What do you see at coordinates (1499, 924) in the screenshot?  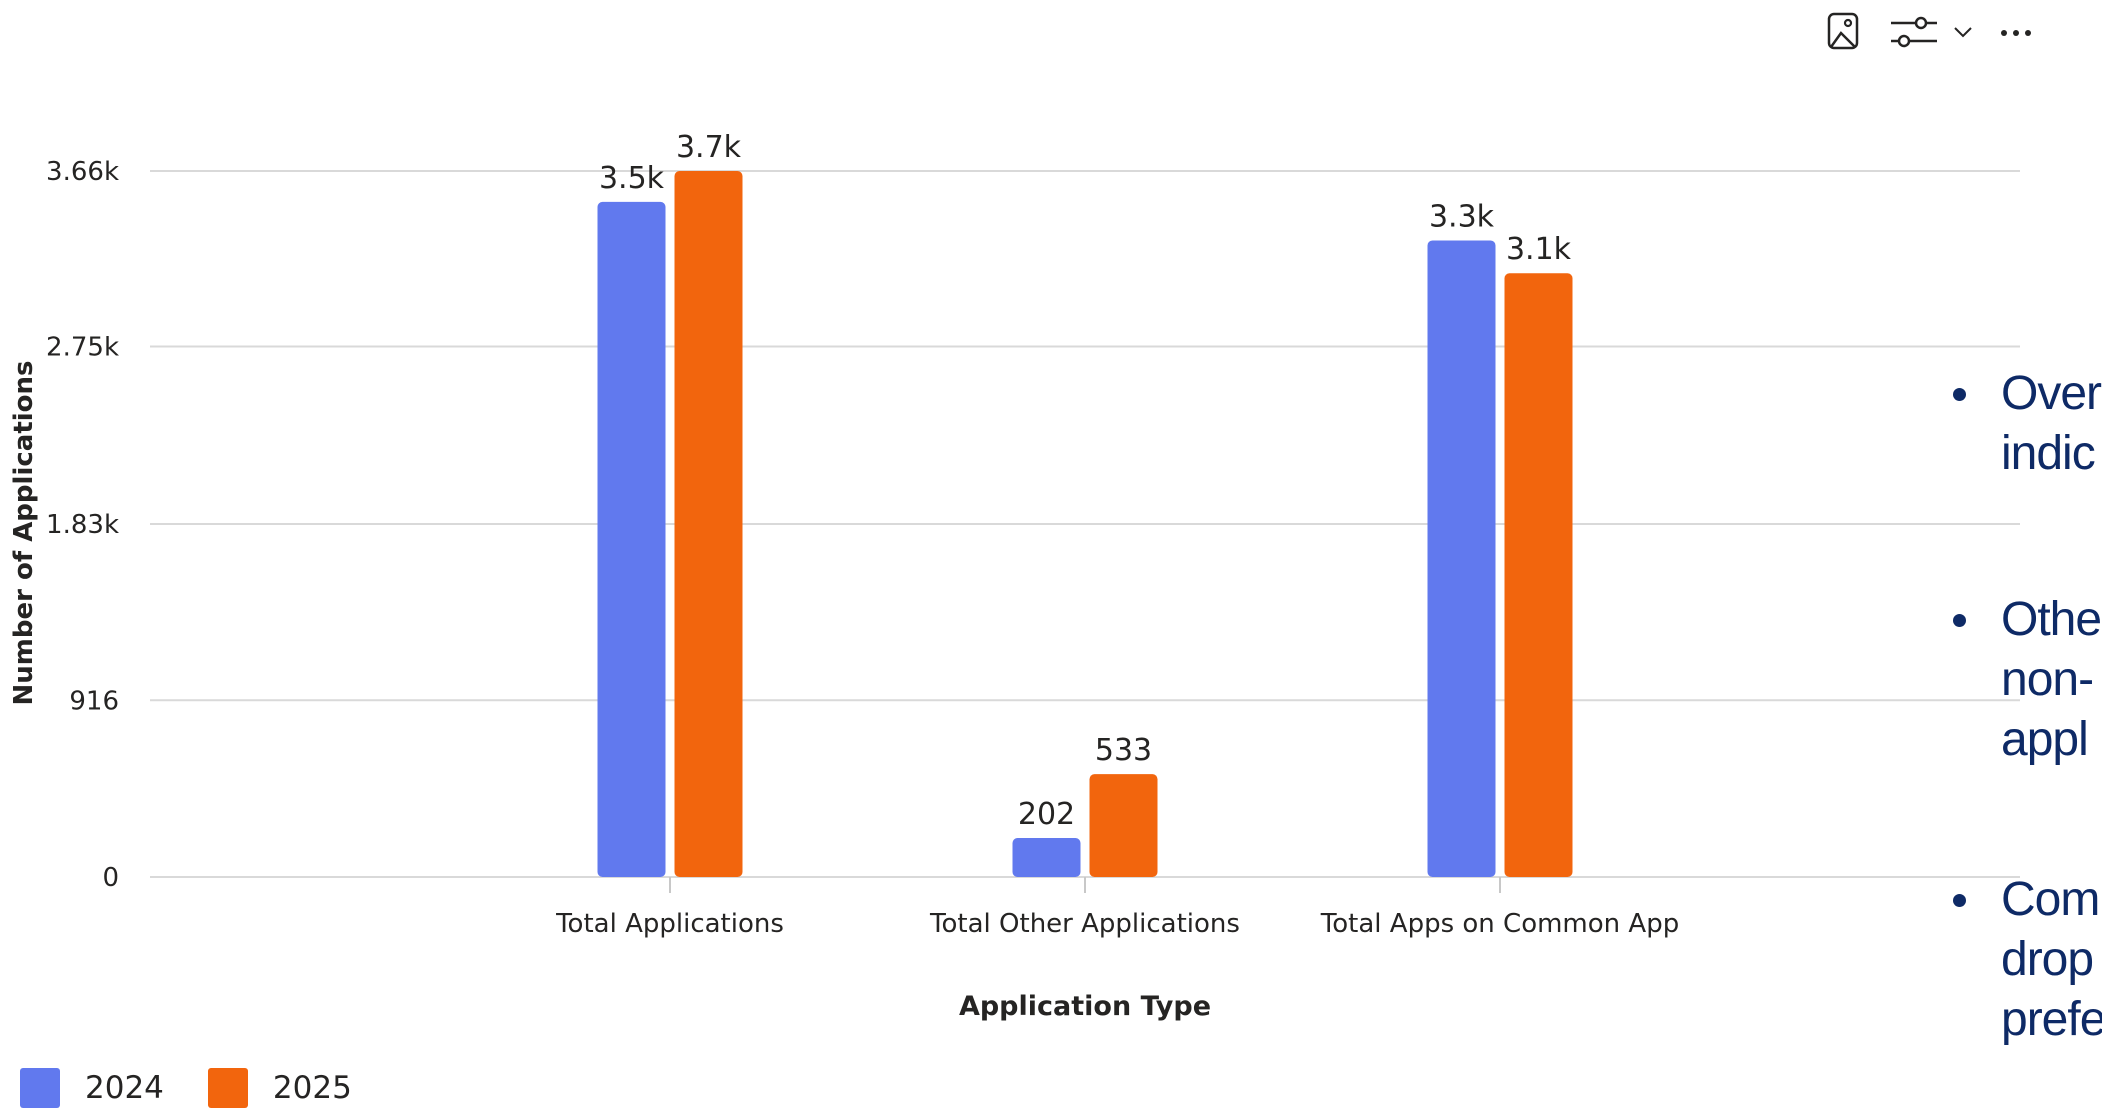 I see `x-tick-label: Total Apps on Common App` at bounding box center [1499, 924].